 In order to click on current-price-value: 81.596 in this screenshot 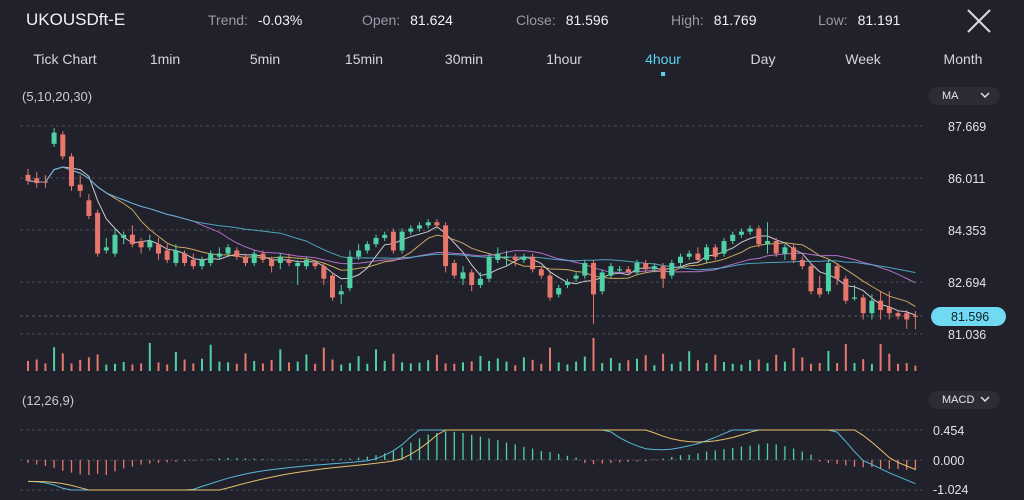, I will do `click(970, 317)`.